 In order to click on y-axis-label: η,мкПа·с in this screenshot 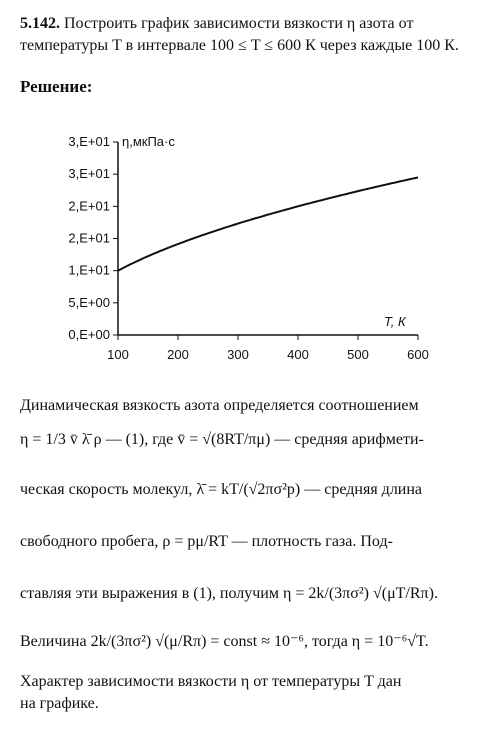, I will do `click(148, 141)`.